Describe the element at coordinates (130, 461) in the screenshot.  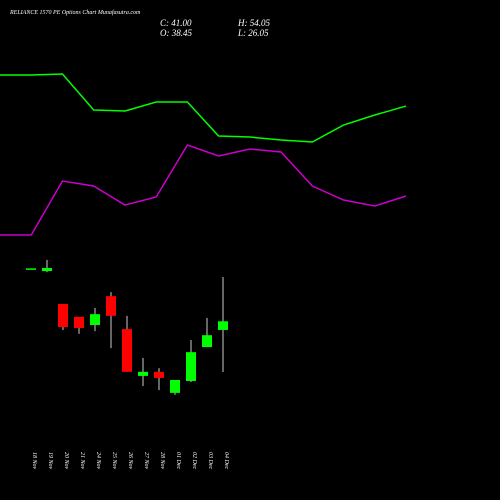
I see `x-tick-label: 26 Nov` at that location.